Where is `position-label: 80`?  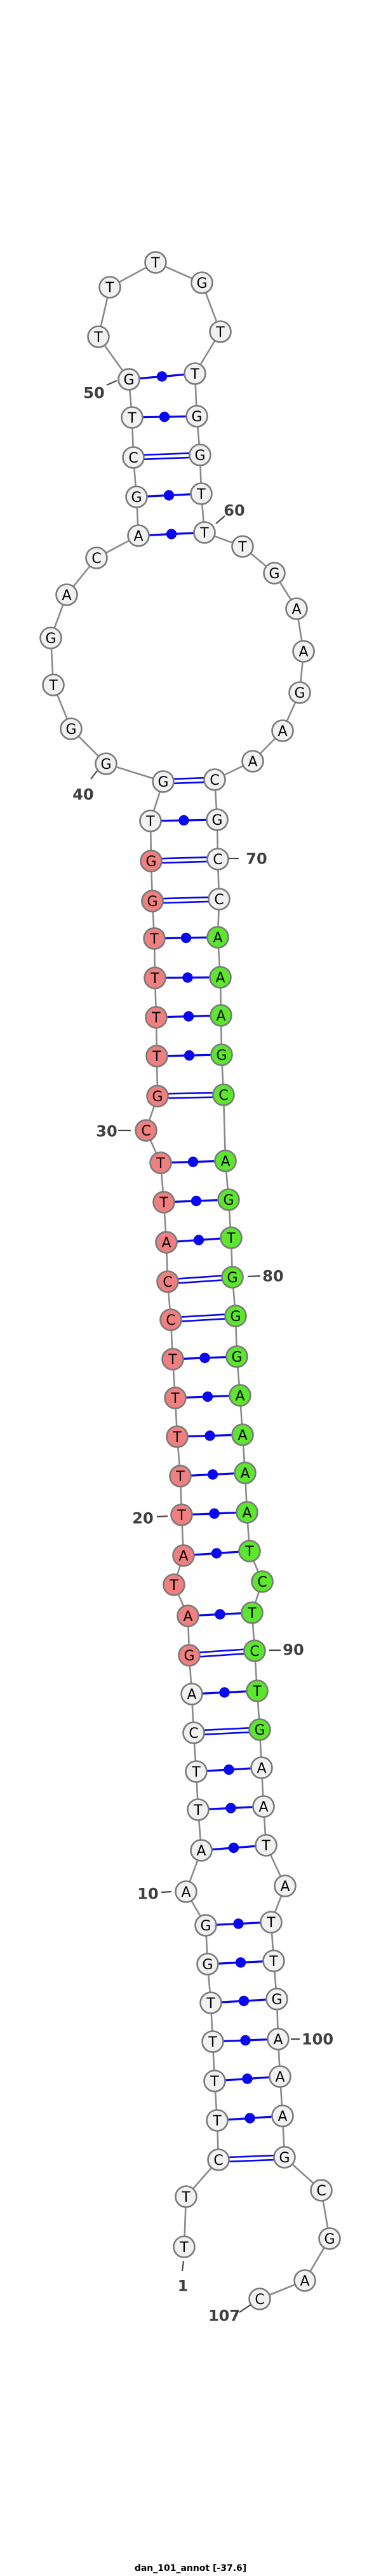 position-label: 80 is located at coordinates (272, 1276).